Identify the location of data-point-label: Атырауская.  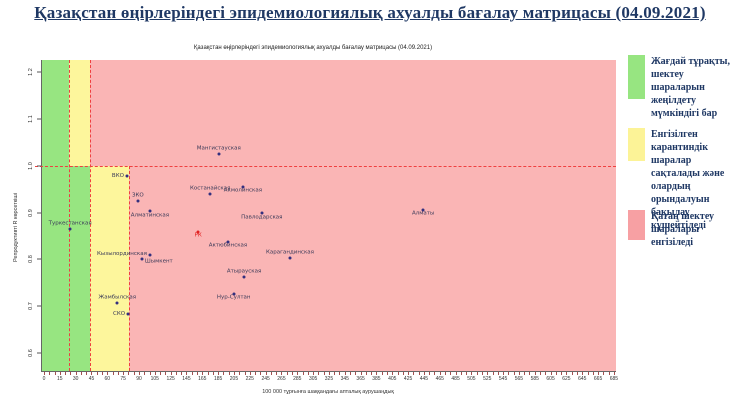
(244, 271).